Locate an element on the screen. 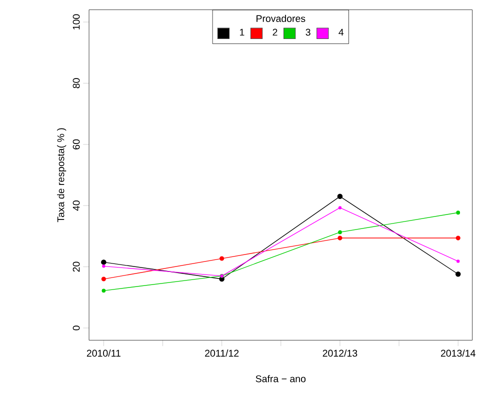 The width and height of the screenshot is (484, 419). legend-label: 4 is located at coordinates (341, 32).